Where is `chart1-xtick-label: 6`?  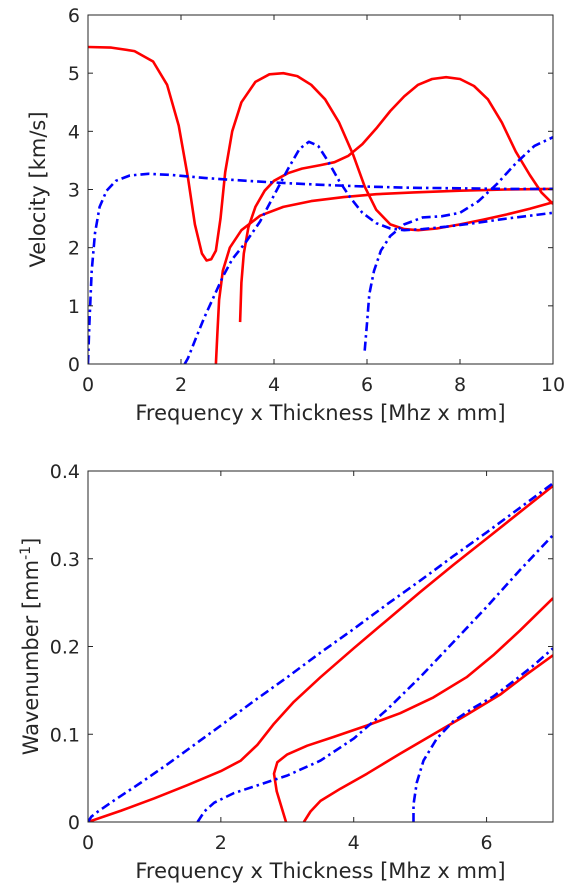 chart1-xtick-label: 6 is located at coordinates (487, 843).